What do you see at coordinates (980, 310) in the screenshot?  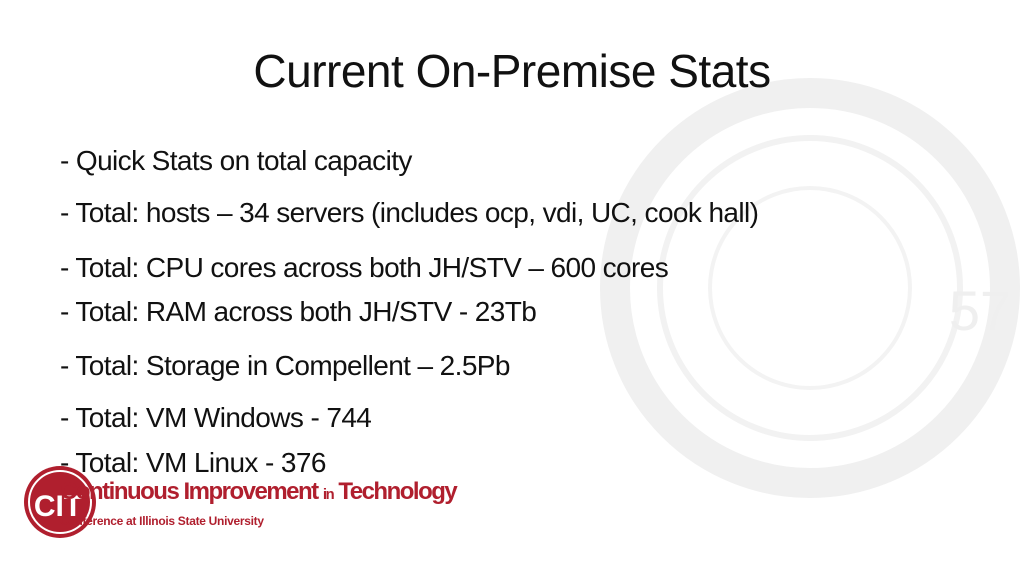 I see `seal-year: 57` at bounding box center [980, 310].